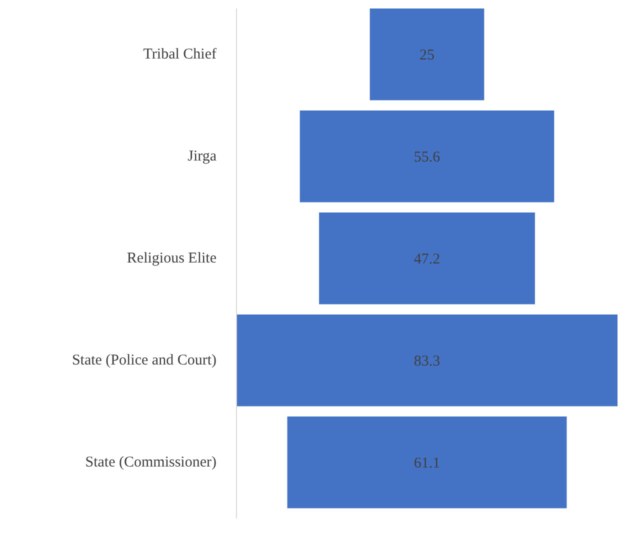 This screenshot has height=535, width=629. Describe the element at coordinates (427, 361) in the screenshot. I see `data-label: 83.3` at that location.